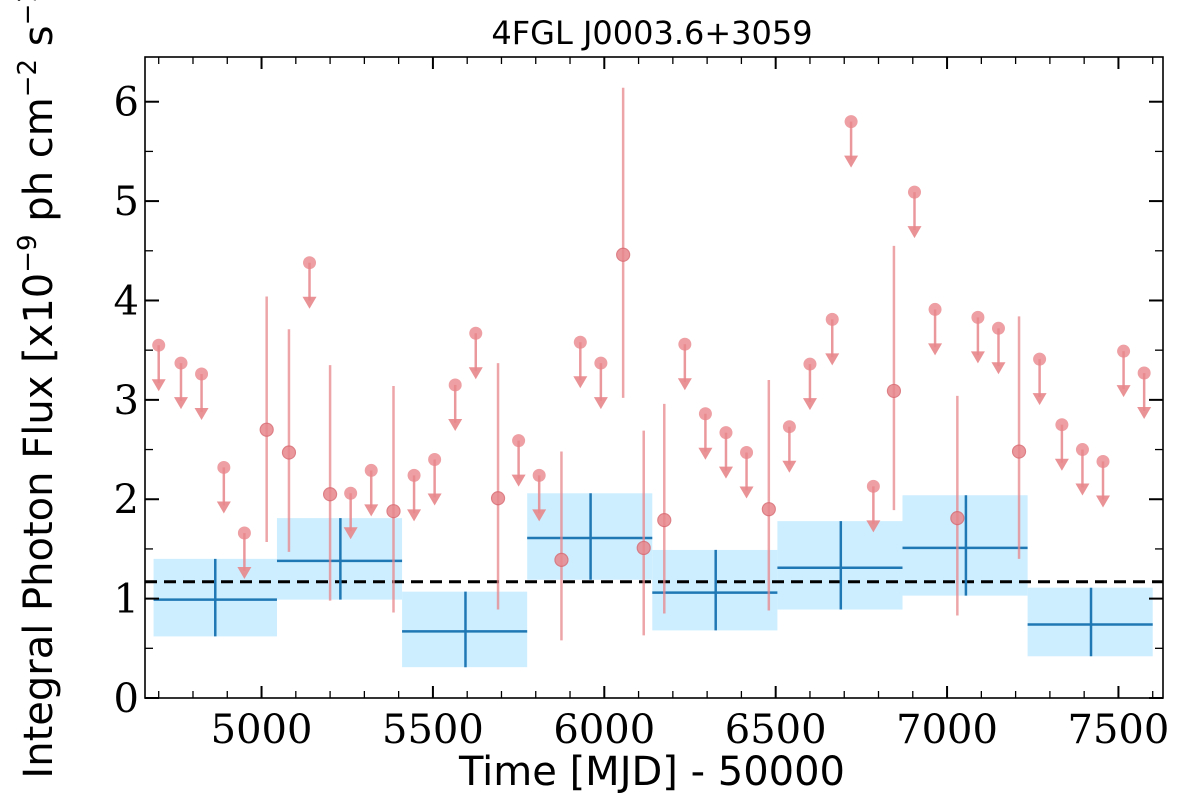 This screenshot has width=1200, height=800. What do you see at coordinates (39, 526) in the screenshot?
I see `y-axis-label-main: Integral Photon Flux [x10` at bounding box center [39, 526].